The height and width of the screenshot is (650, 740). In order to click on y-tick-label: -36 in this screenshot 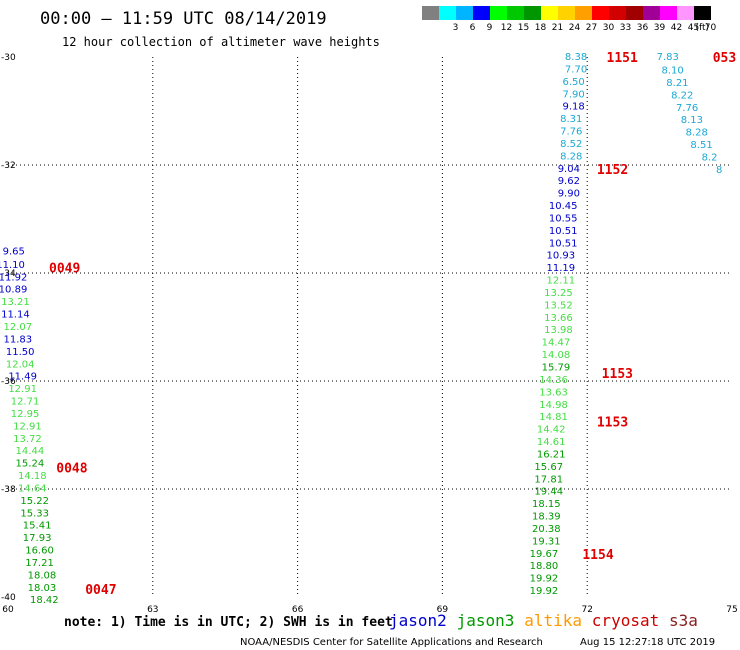, I will do `click(8, 382)`.